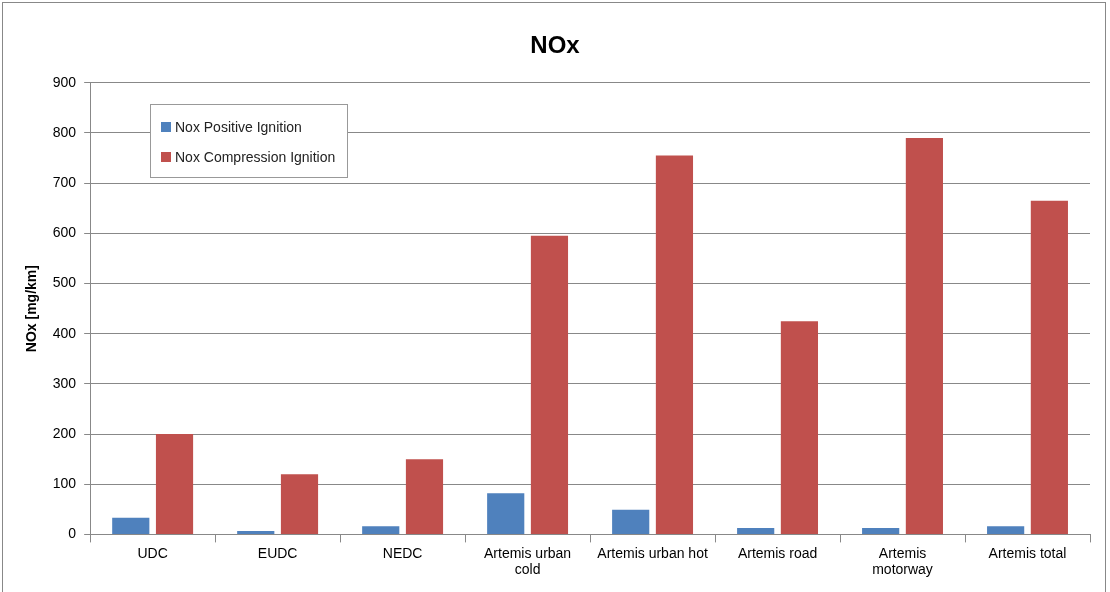 Image resolution: width=1110 pixels, height=592 pixels. I want to click on x-tick-label: Artemis urban cold, so click(528, 561).